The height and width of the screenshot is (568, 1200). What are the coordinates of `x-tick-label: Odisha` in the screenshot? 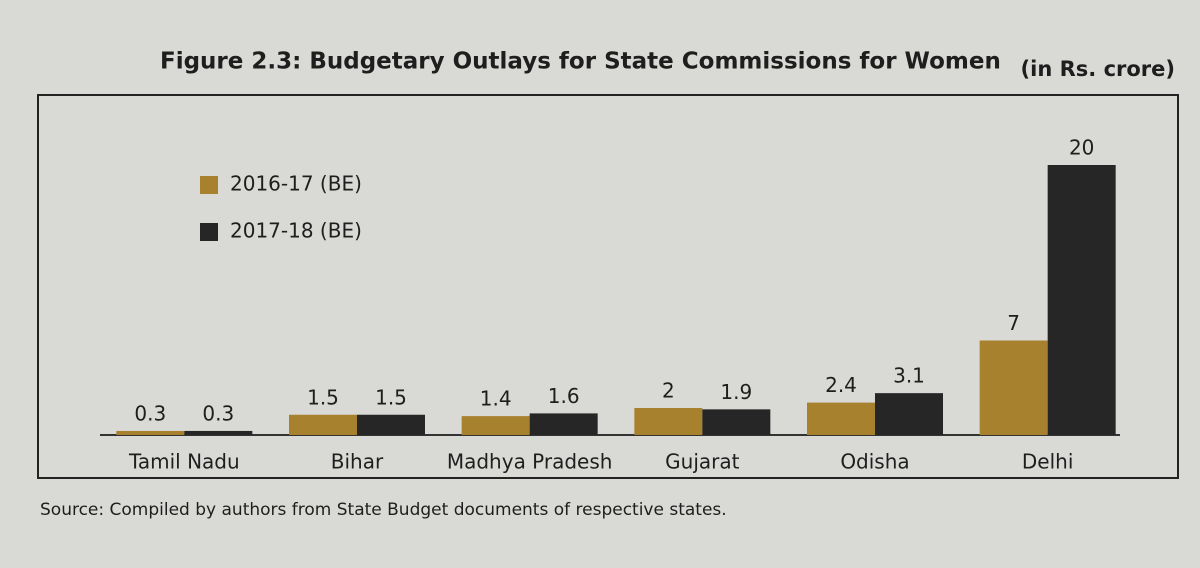 It's located at (874, 462).